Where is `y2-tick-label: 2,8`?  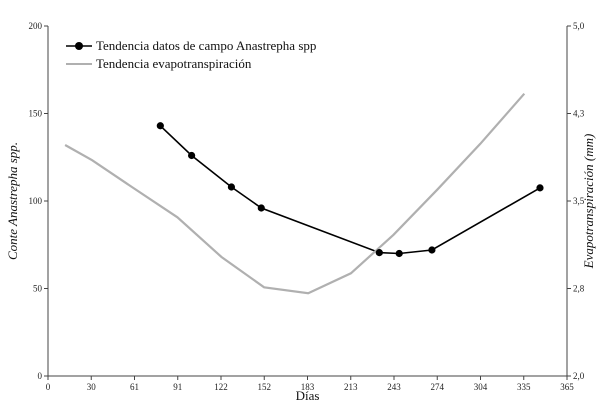
y2-tick-label: 2,8 is located at coordinates (579, 289).